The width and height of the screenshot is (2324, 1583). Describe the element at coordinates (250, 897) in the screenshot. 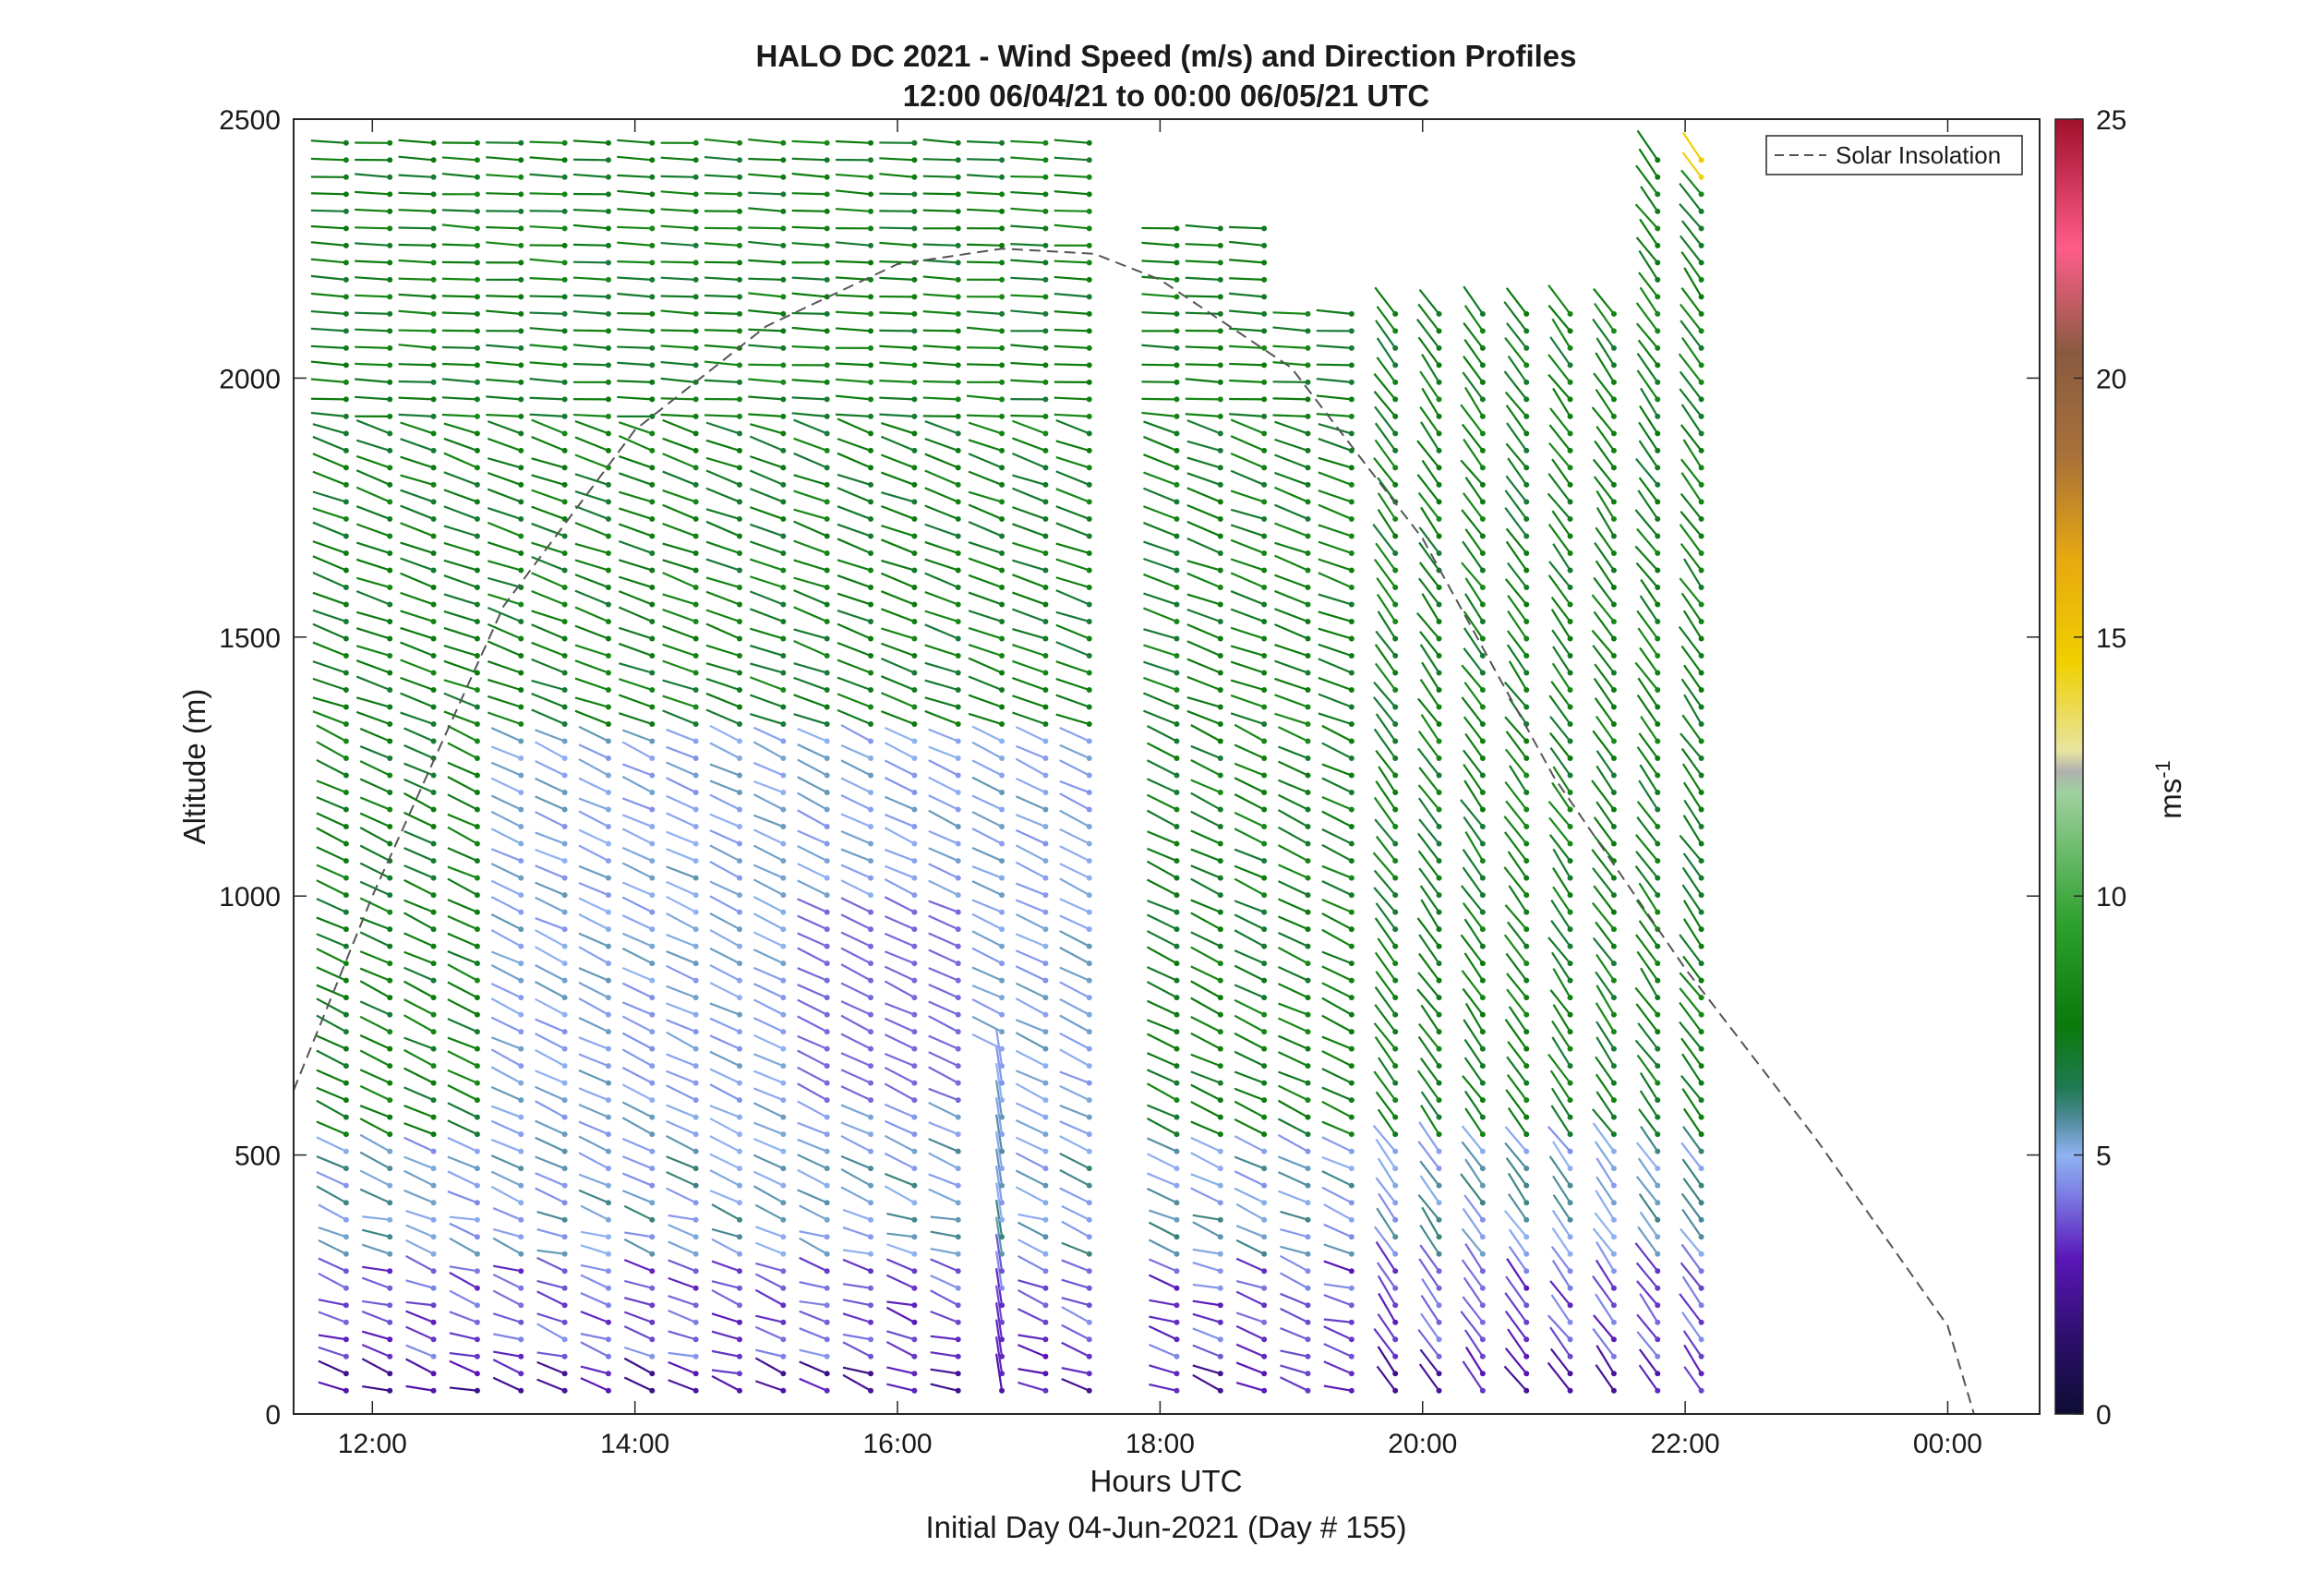

I see `y-tick-label: 1000` at that location.